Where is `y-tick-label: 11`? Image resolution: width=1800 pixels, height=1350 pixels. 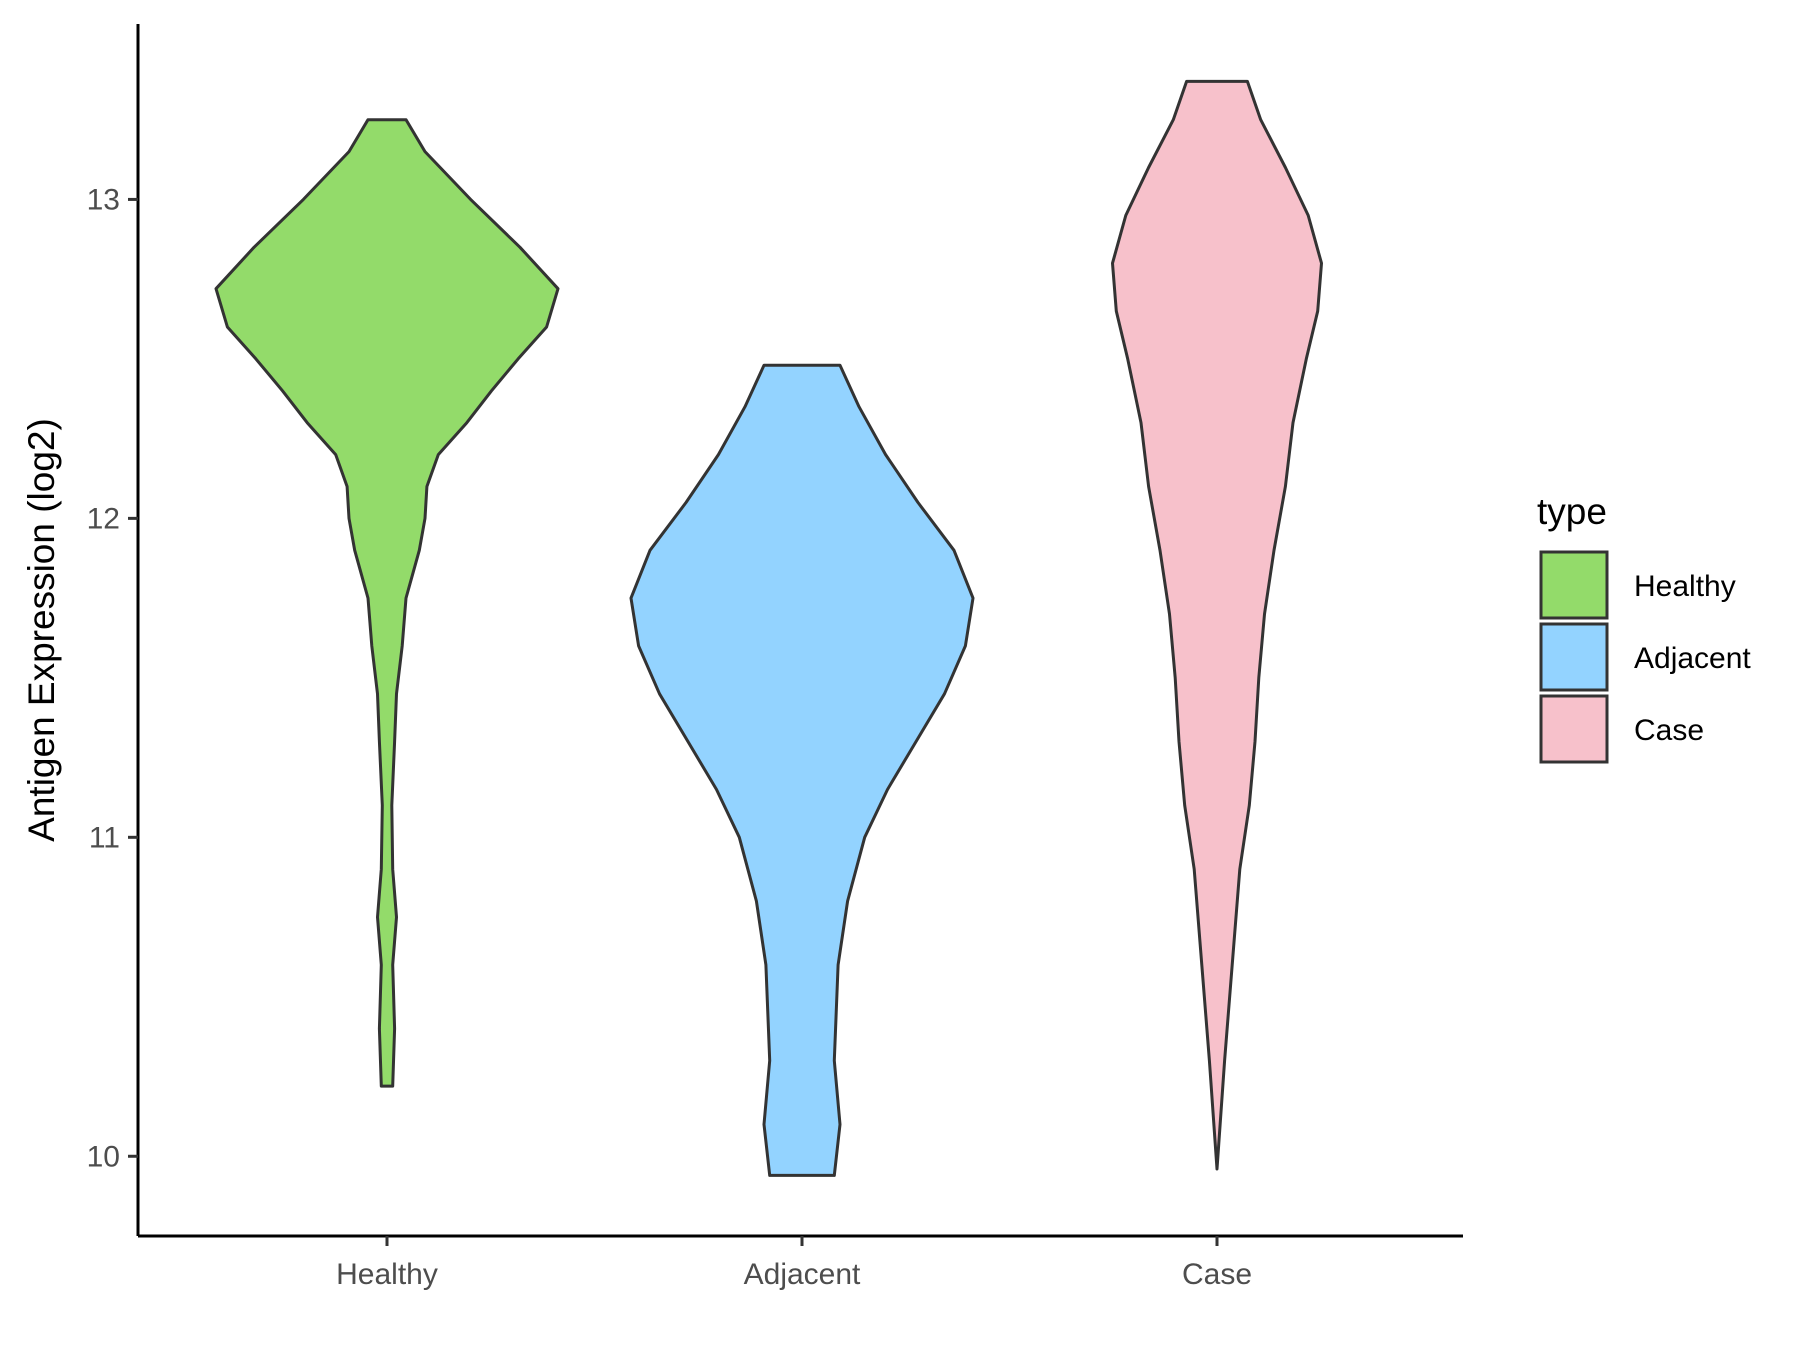
y-tick-label: 11 is located at coordinates (104, 837).